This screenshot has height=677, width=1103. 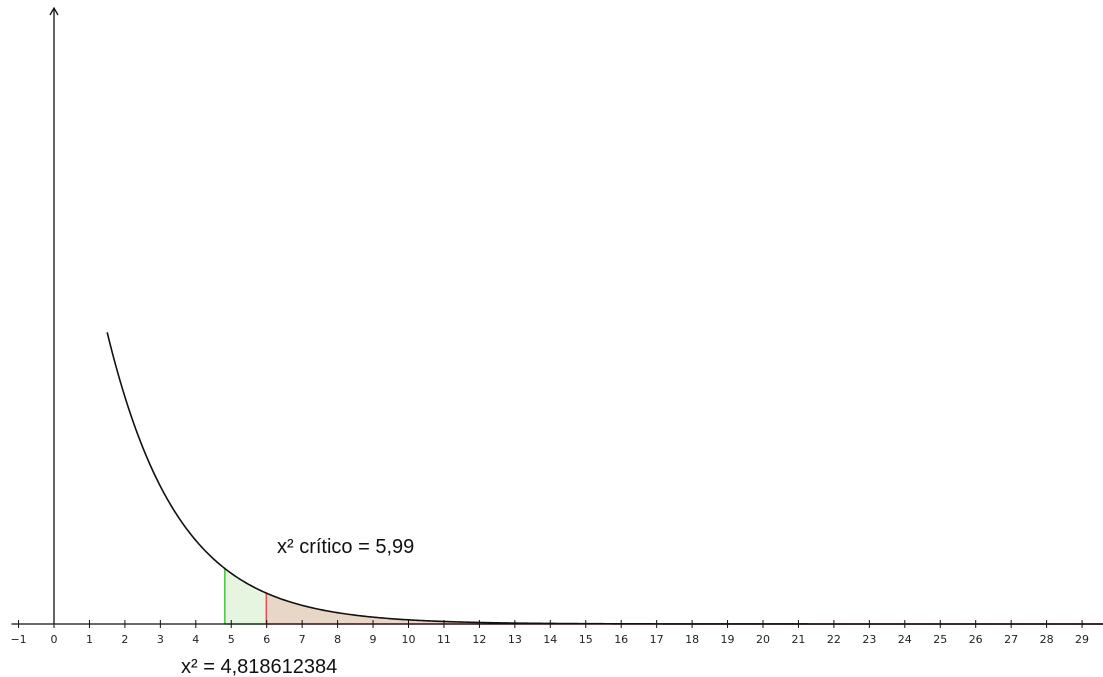 What do you see at coordinates (124, 639) in the screenshot?
I see `x-tick-label: 2` at bounding box center [124, 639].